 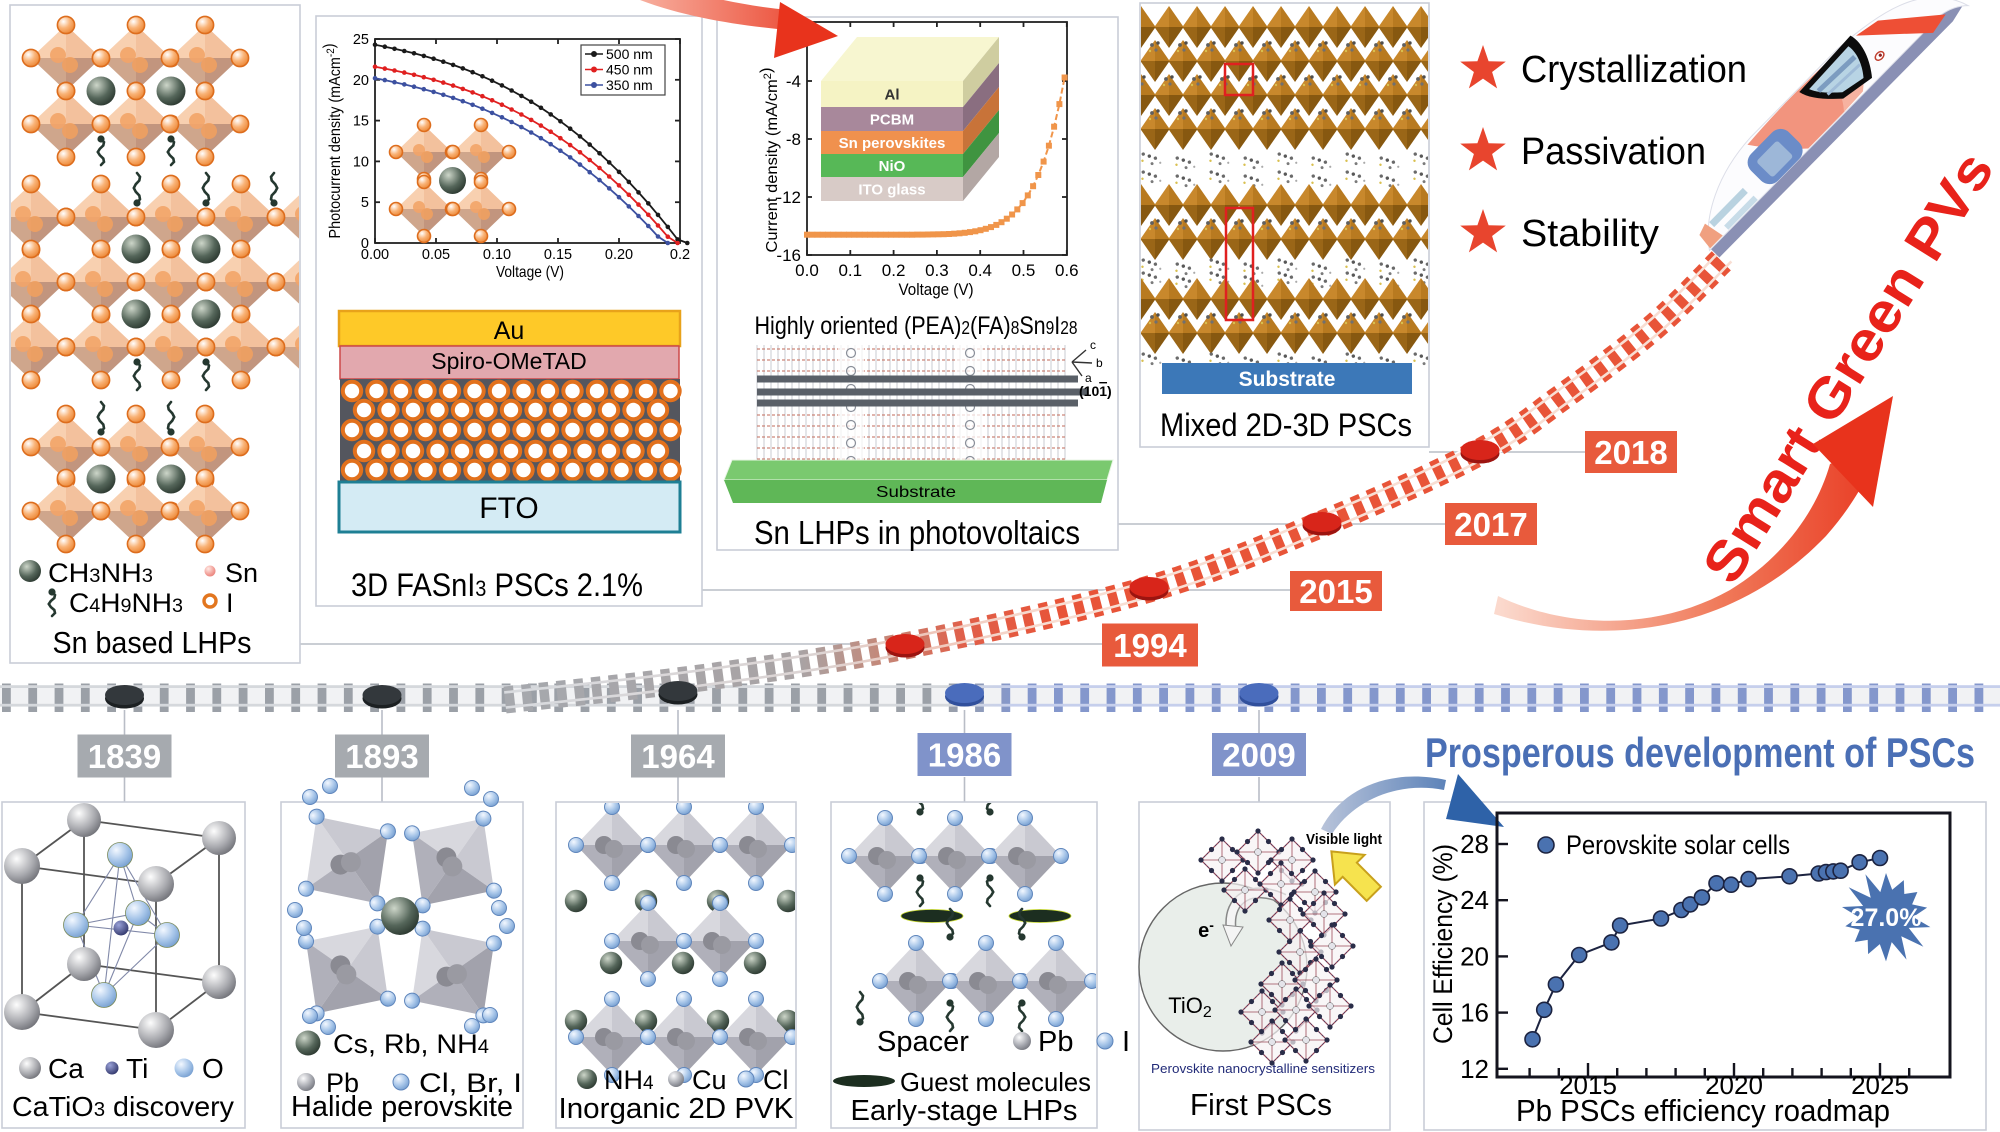 What do you see at coordinates (1474, 1013) in the screenshot?
I see `svg-text: 16` at bounding box center [1474, 1013].